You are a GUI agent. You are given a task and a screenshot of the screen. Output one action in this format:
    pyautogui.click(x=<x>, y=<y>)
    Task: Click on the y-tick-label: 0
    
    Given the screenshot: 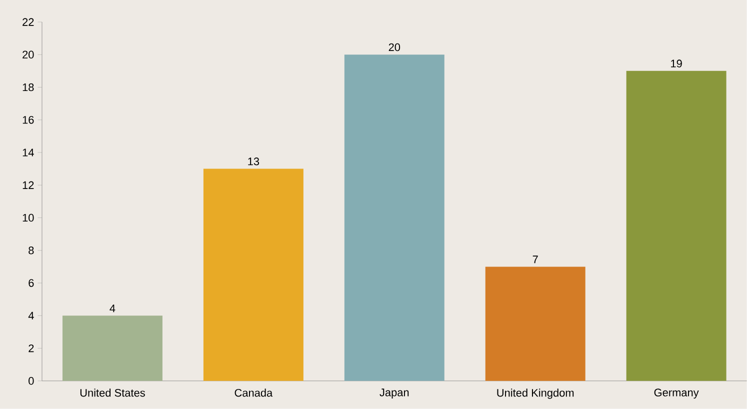 What is the action you would take?
    pyautogui.click(x=31, y=381)
    